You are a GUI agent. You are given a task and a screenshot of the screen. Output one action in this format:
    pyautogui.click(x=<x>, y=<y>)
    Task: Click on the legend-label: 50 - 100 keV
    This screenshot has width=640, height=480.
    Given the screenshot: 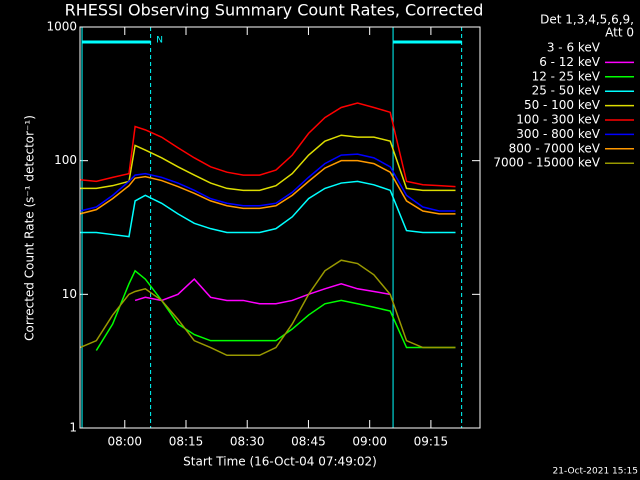 What is the action you would take?
    pyautogui.click(x=562, y=105)
    